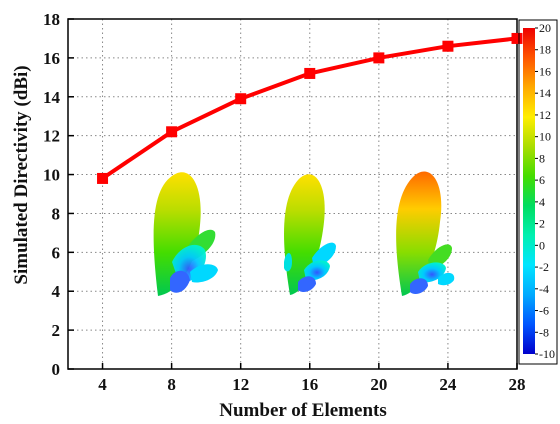 This screenshot has height=424, width=560. Describe the element at coordinates (51, 136) in the screenshot. I see `y-tick-label: 12` at that location.